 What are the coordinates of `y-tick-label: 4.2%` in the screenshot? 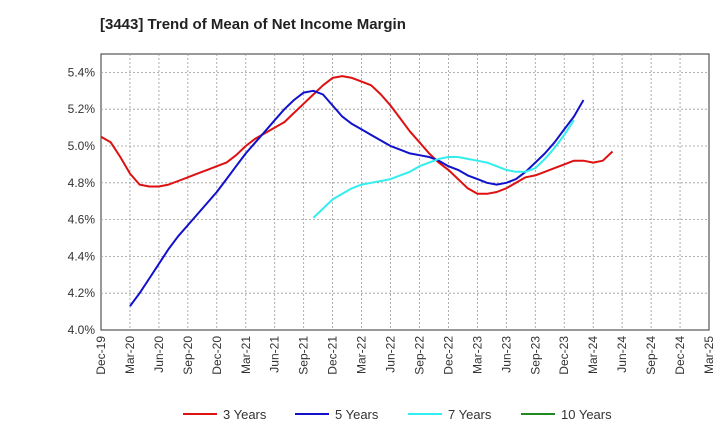 It's located at (82, 293).